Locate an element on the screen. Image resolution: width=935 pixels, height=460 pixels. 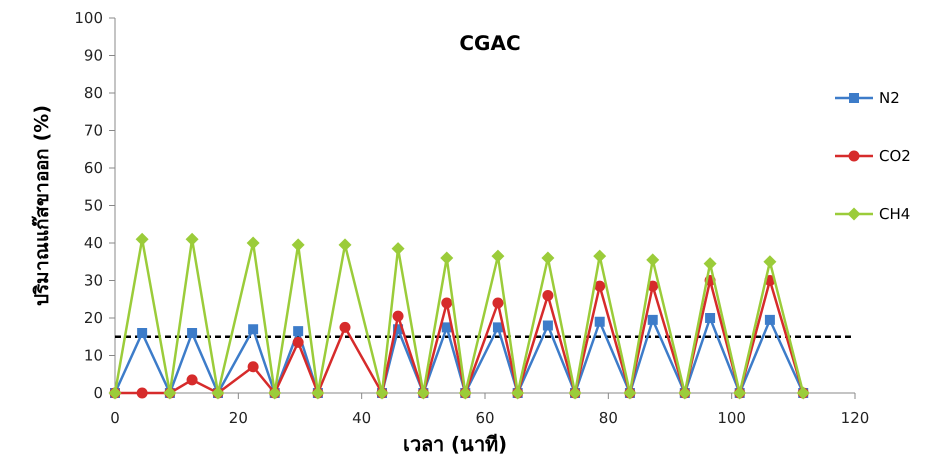
y-tick-label: 80 is located at coordinates (93, 93).